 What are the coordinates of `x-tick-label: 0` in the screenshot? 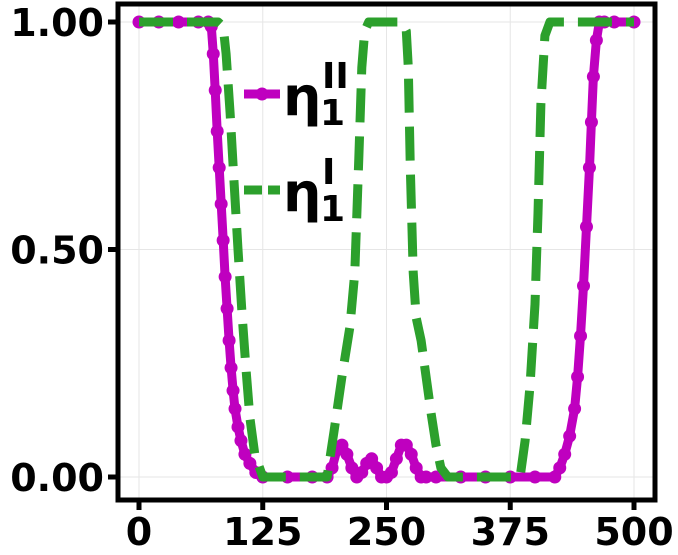 It's located at (139, 532).